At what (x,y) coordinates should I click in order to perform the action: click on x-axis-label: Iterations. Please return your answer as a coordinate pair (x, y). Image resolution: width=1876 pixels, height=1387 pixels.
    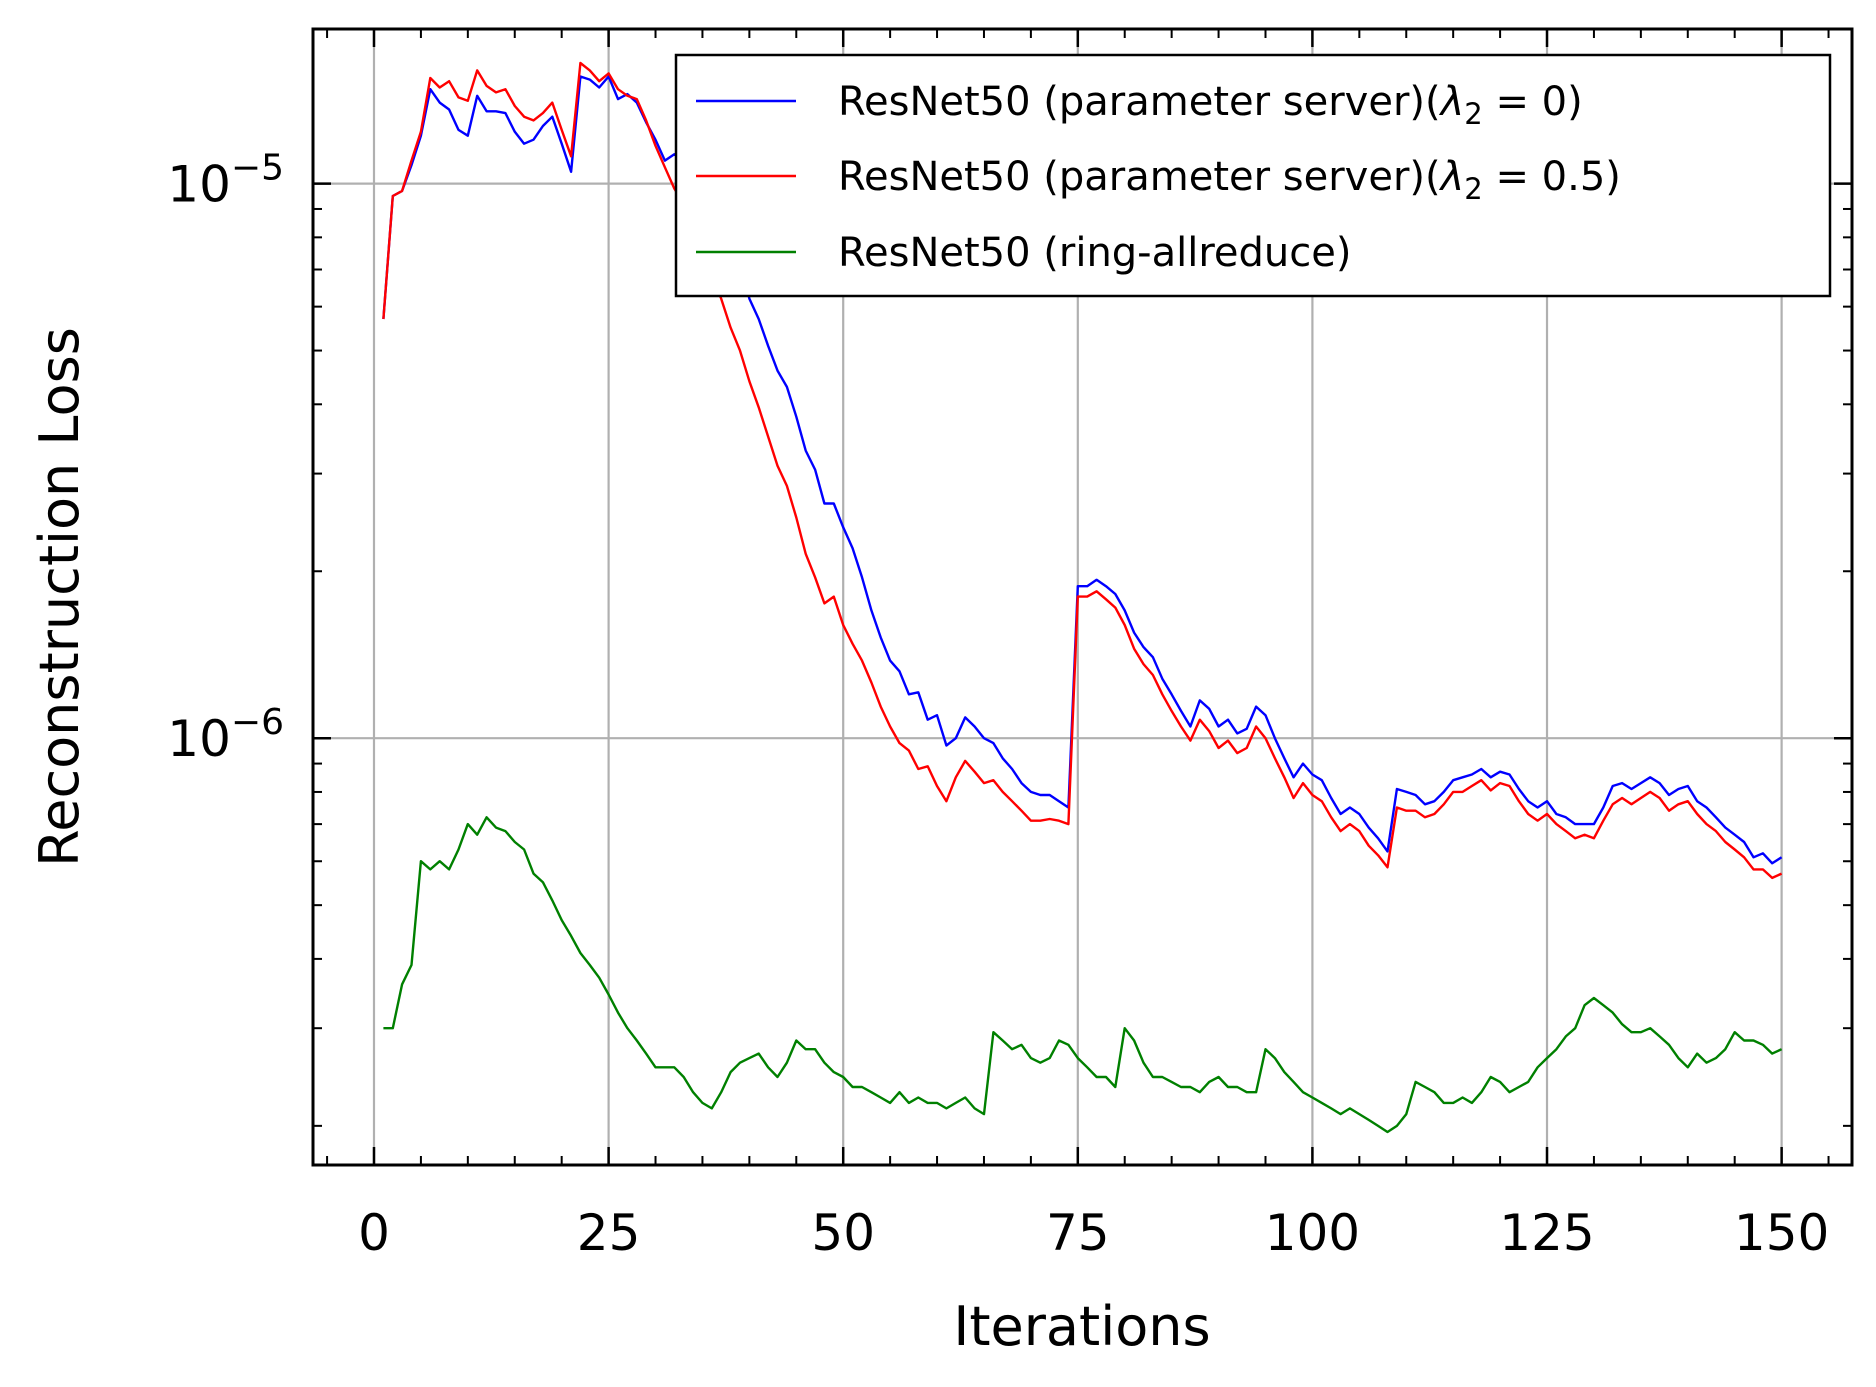
    Looking at the image, I should click on (1081, 1326).